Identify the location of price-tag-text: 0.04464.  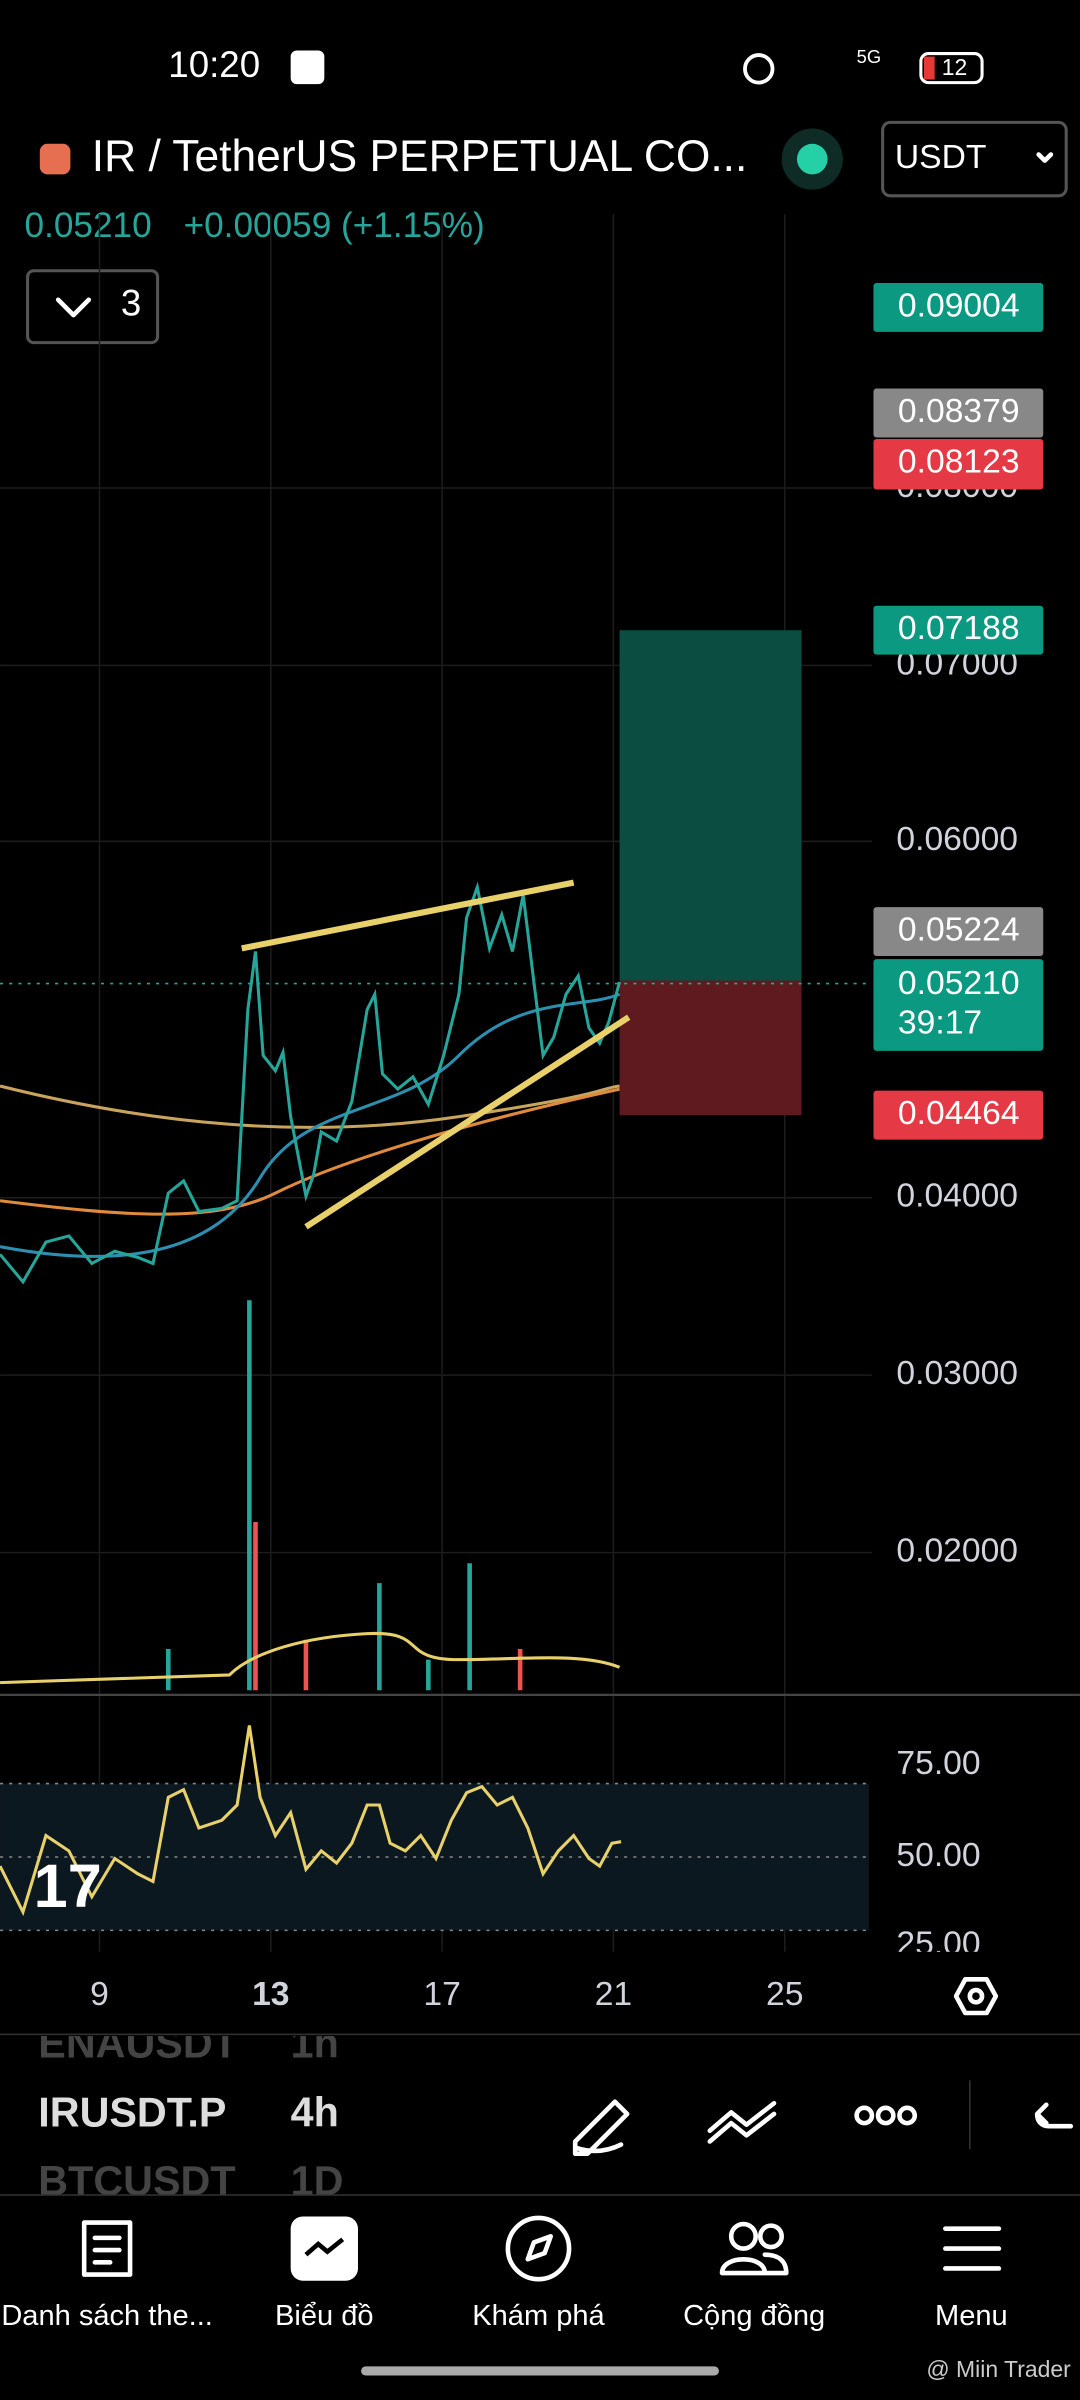
(959, 1113).